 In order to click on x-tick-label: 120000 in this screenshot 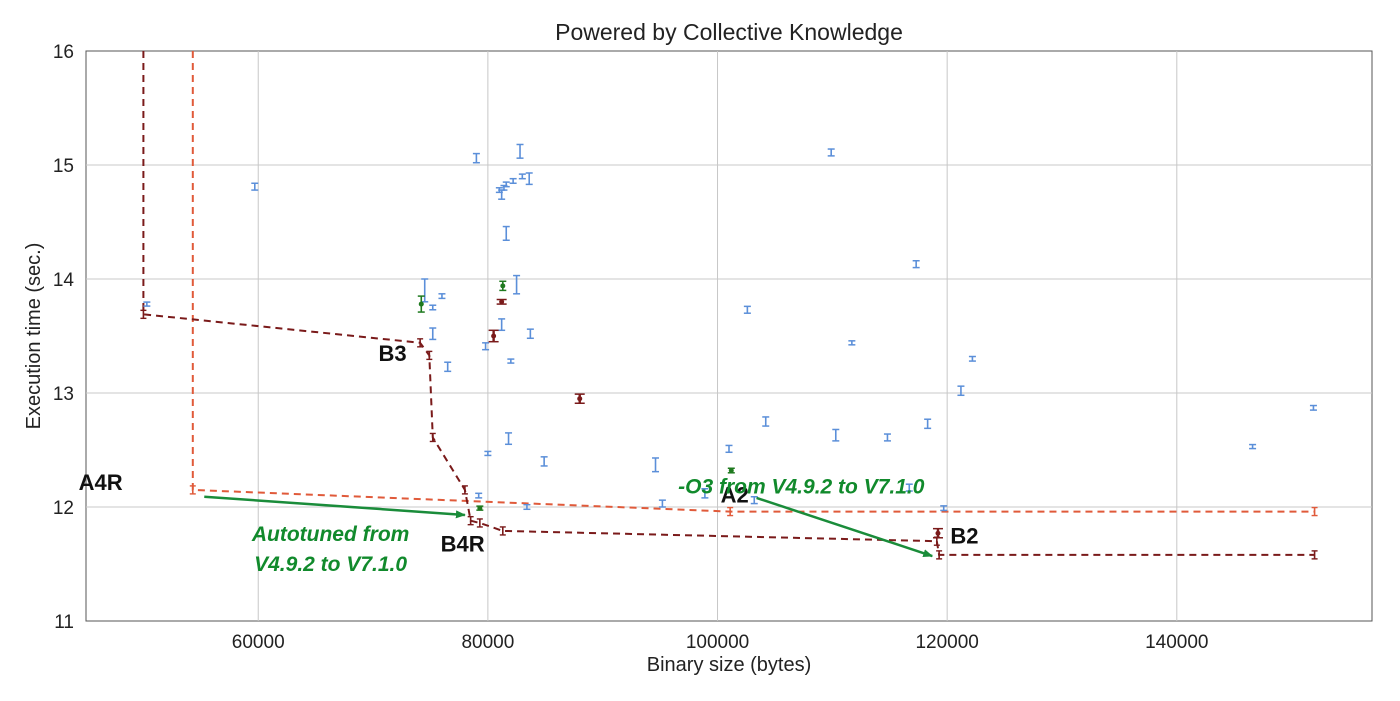, I will do `click(946, 642)`.